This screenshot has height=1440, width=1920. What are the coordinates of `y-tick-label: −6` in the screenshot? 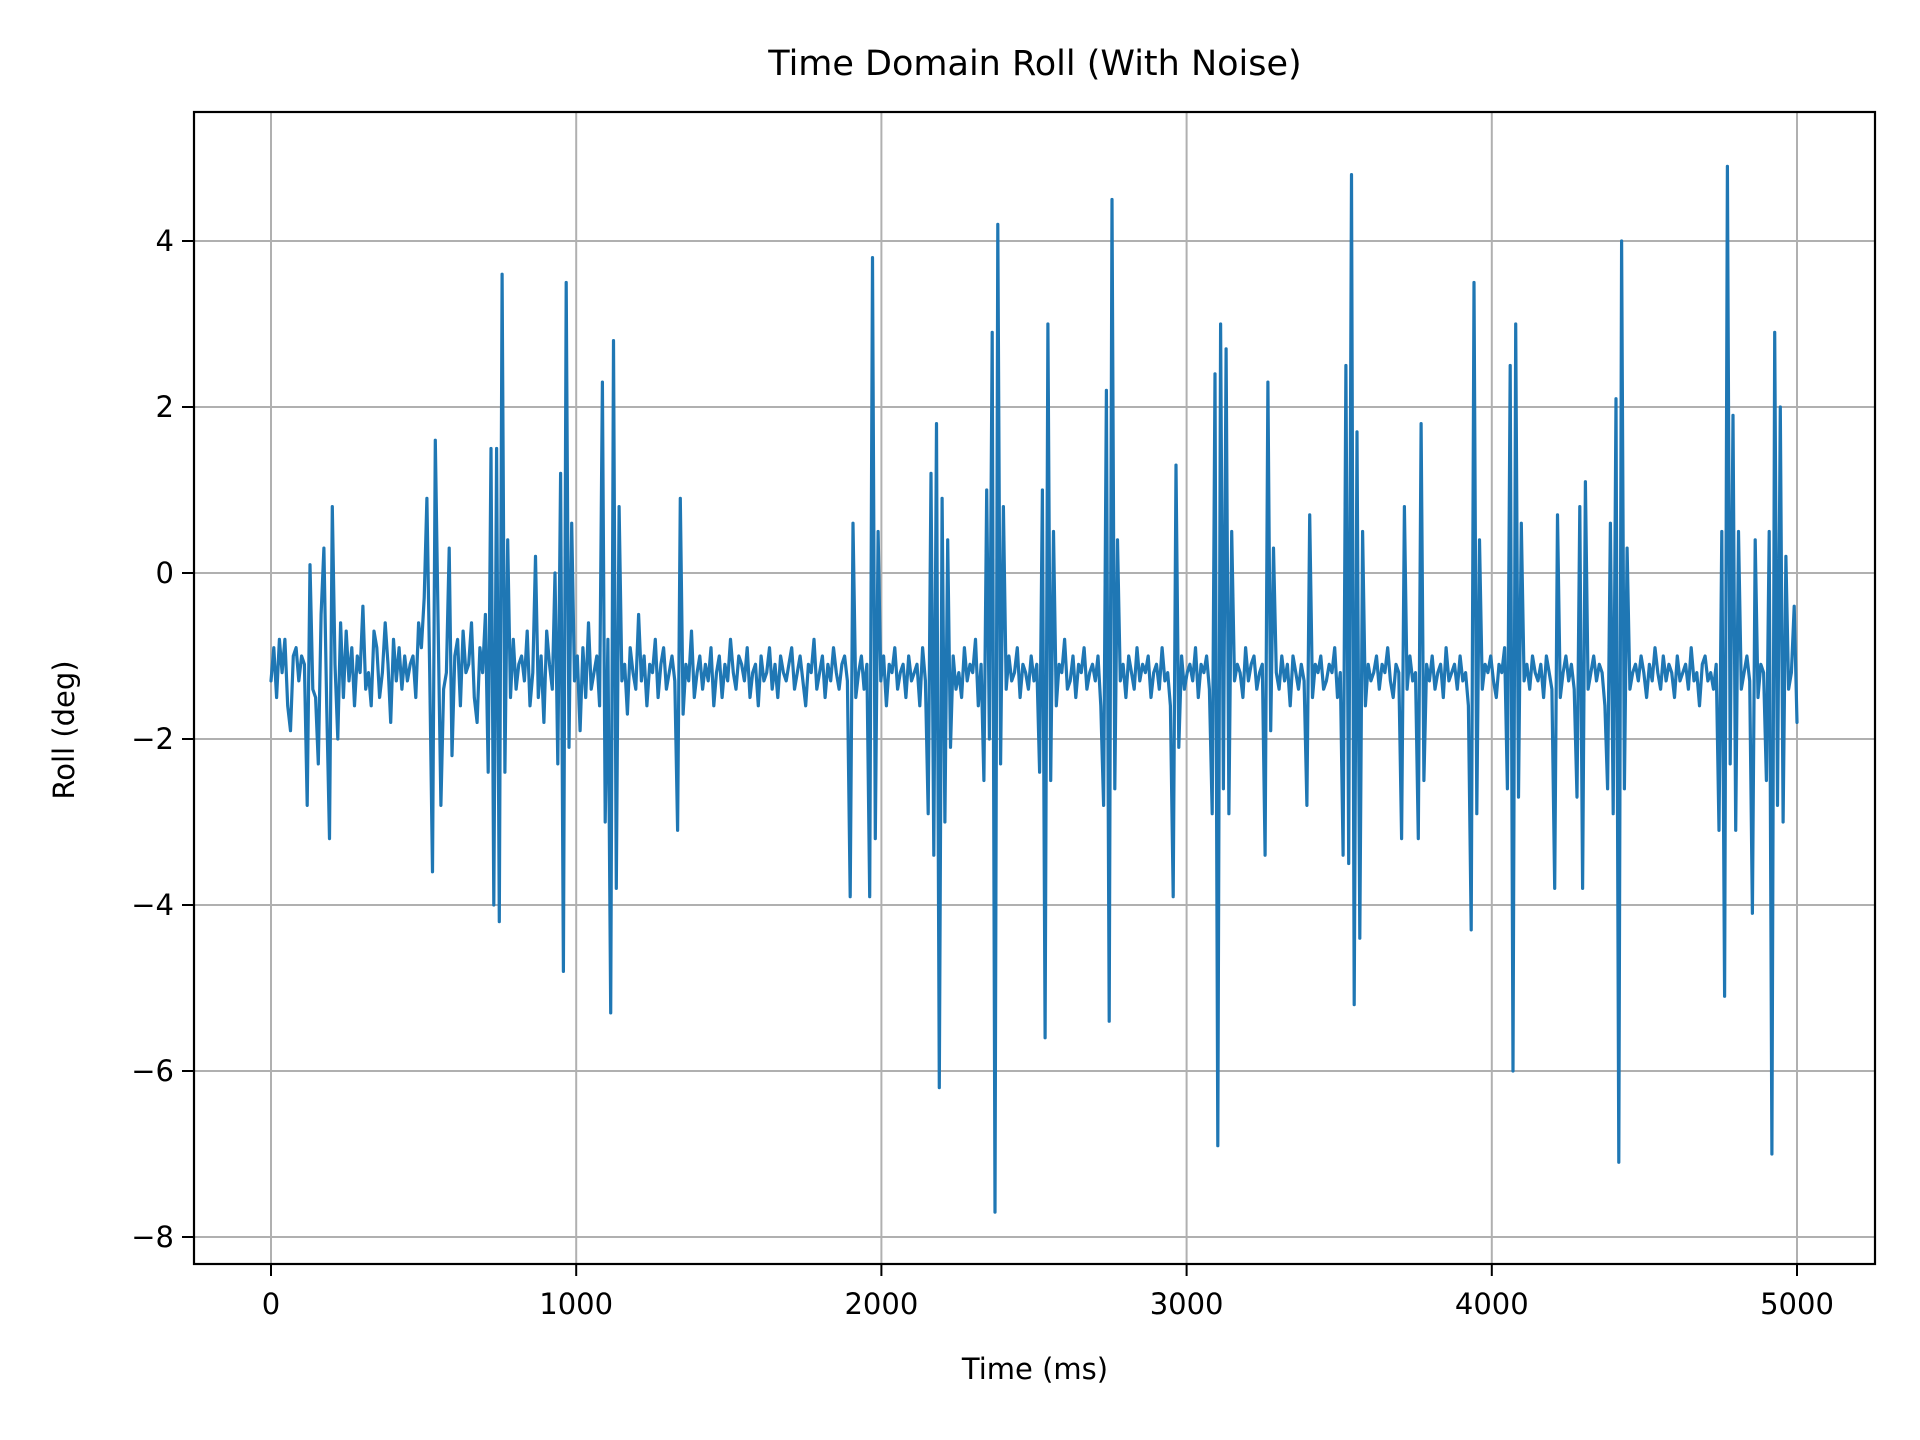 It's located at (152, 1071).